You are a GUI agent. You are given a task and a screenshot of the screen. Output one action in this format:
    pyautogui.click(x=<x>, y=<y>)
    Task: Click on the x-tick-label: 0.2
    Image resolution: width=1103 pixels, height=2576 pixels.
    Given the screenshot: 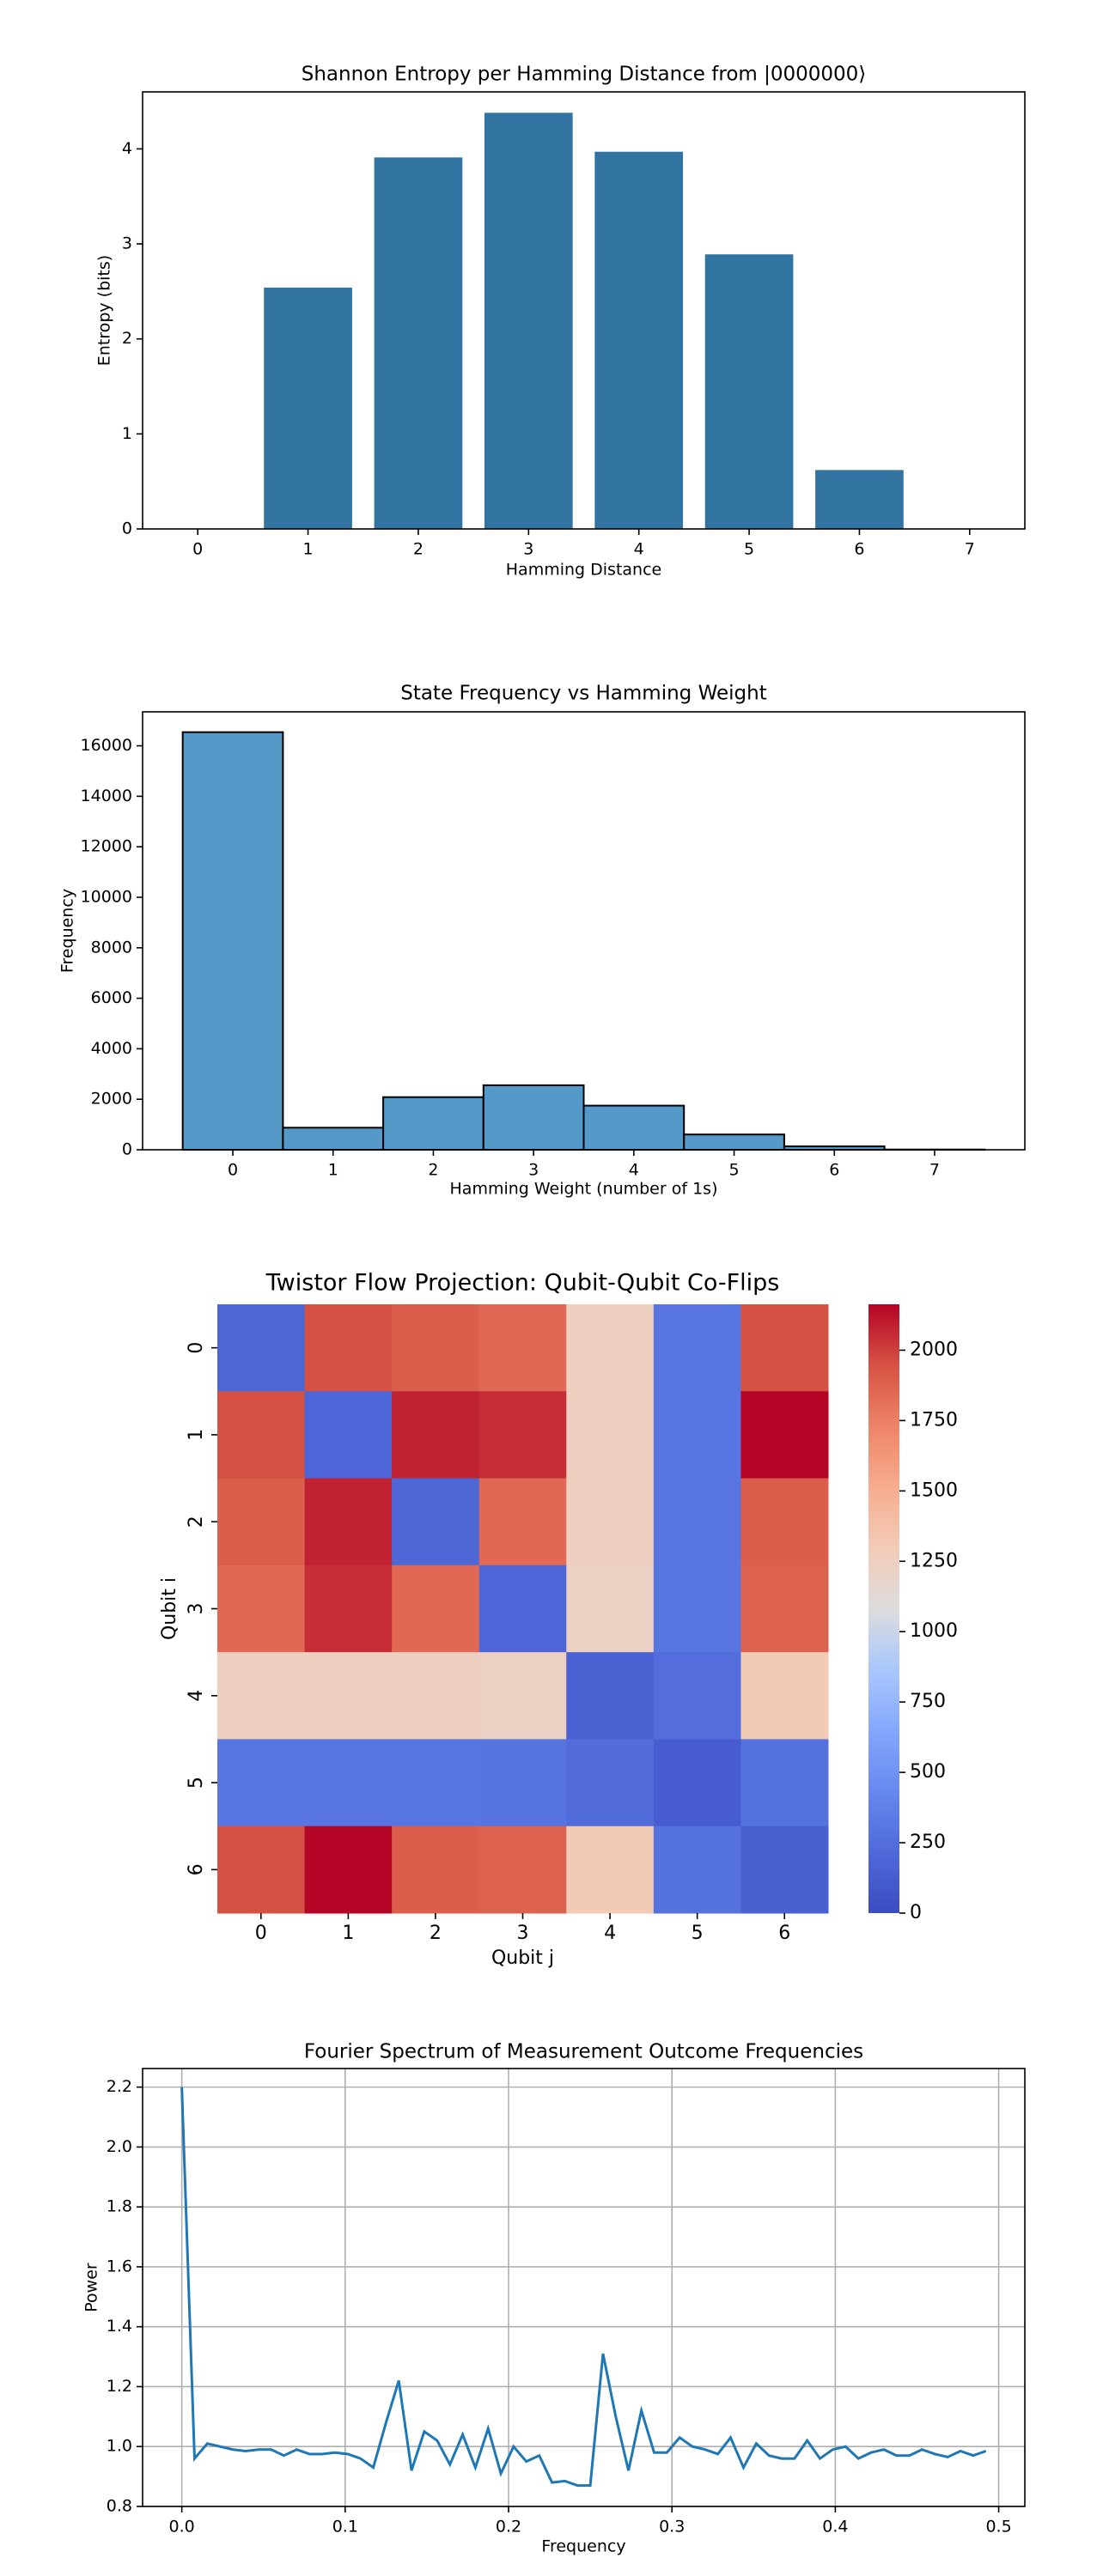 What is the action you would take?
    pyautogui.click(x=508, y=2528)
    